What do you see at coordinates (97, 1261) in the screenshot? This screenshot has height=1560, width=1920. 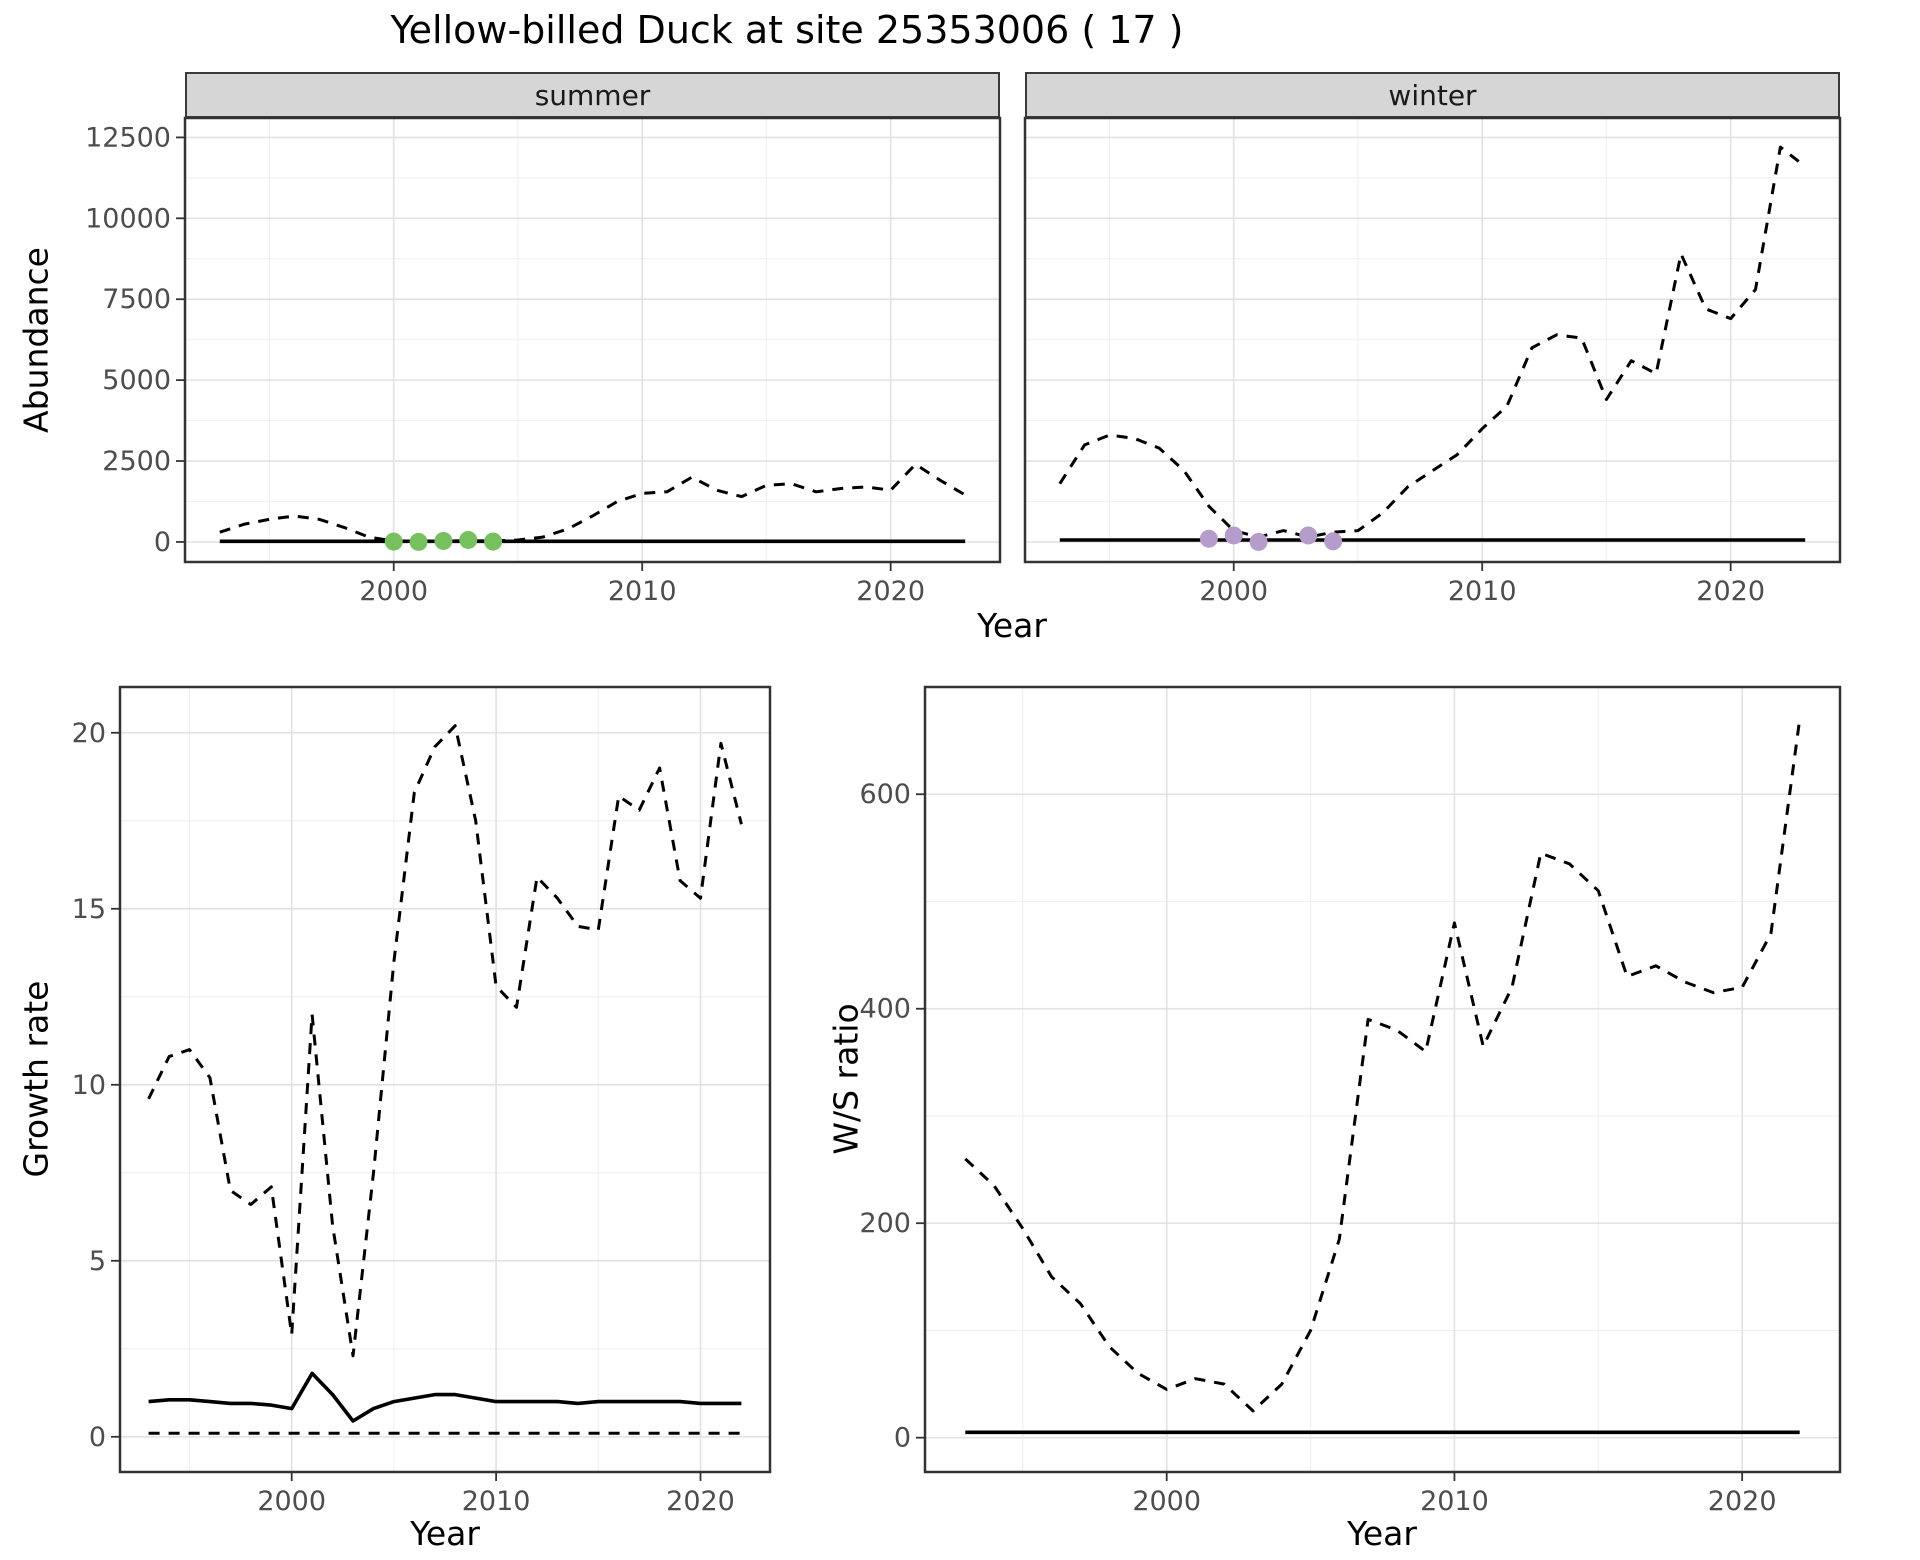 I see `svg-text: 5` at bounding box center [97, 1261].